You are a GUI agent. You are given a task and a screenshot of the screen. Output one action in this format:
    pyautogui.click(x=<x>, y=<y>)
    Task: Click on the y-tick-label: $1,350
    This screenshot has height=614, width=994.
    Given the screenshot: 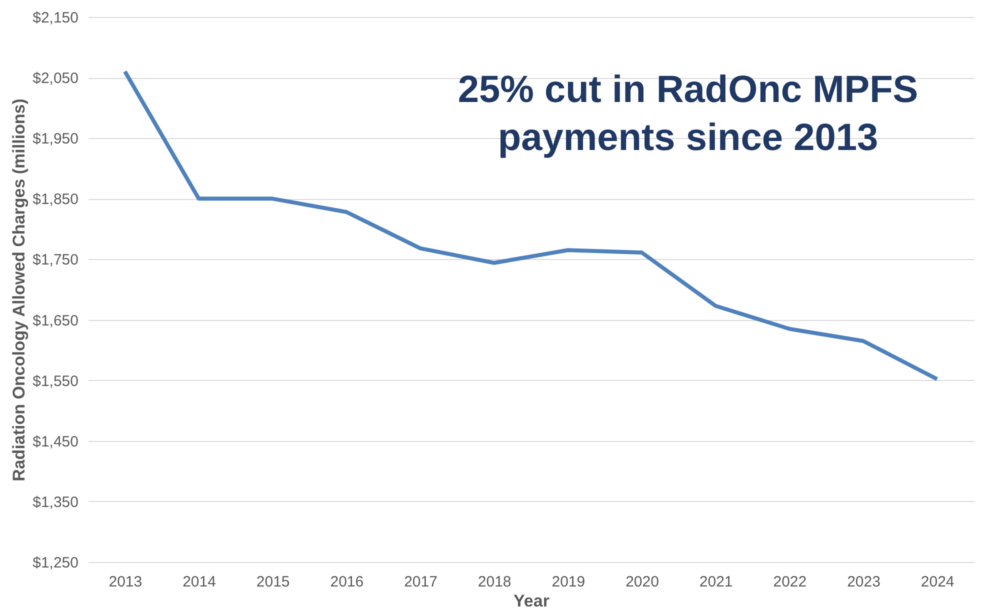 What is the action you would take?
    pyautogui.click(x=55, y=502)
    